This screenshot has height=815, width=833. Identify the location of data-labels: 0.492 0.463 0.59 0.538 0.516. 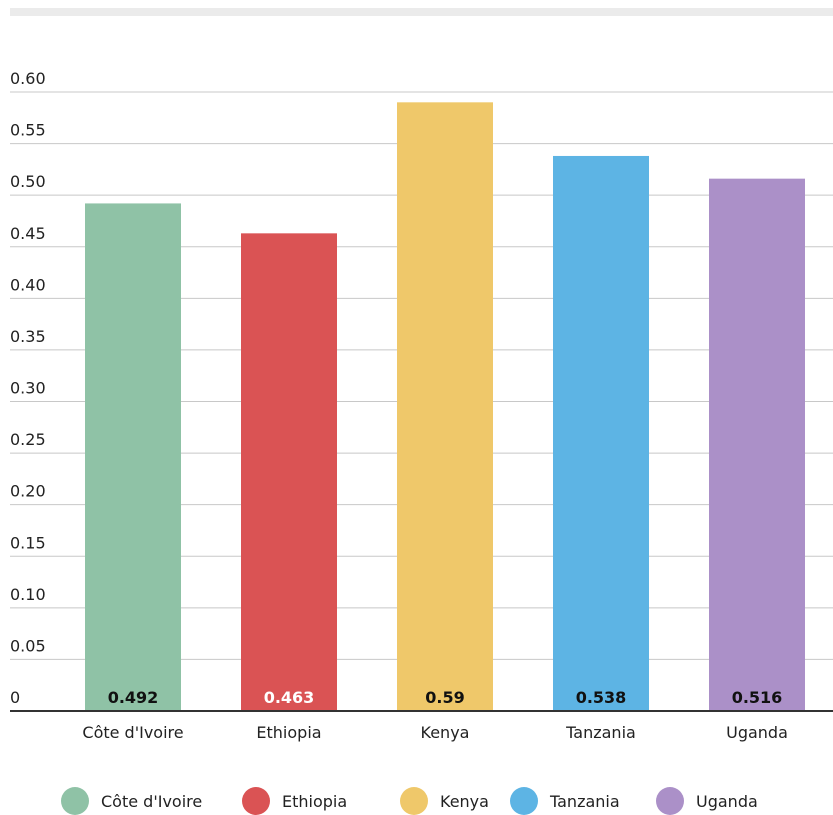
(445, 697).